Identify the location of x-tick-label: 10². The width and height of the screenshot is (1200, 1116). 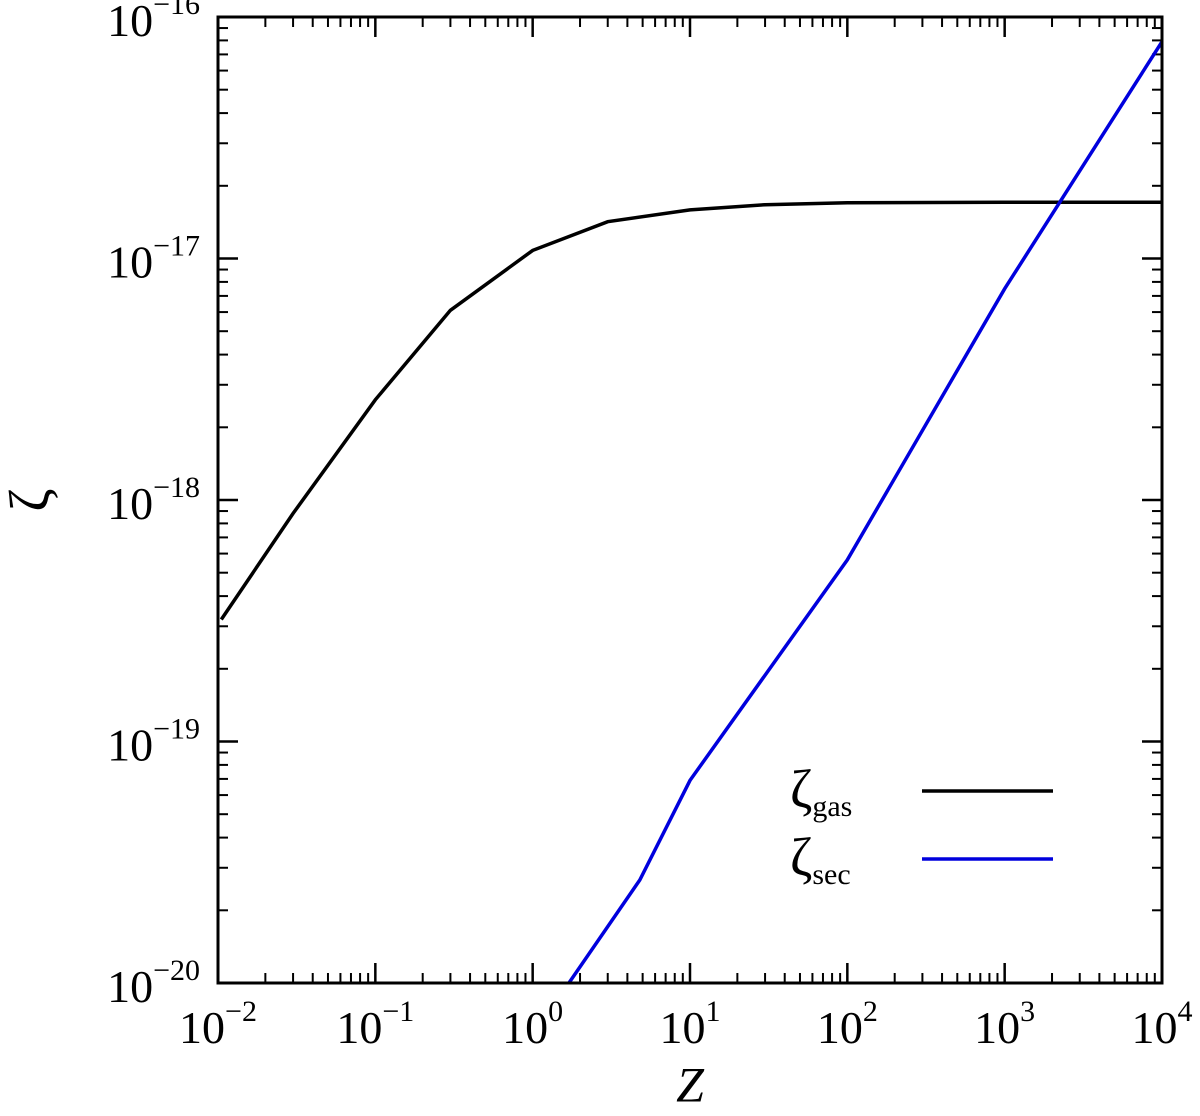
(847, 1024).